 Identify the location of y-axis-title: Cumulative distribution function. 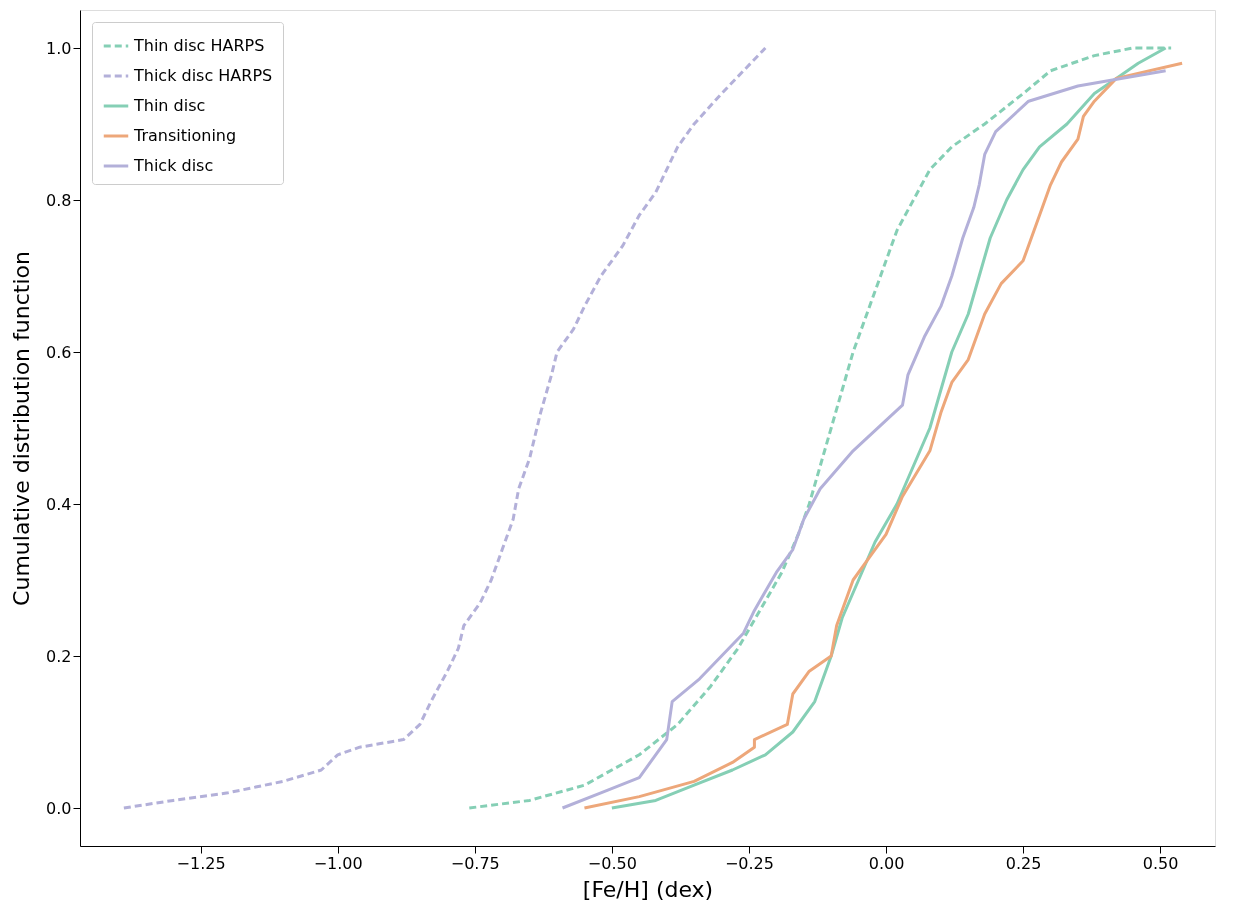
(22, 428).